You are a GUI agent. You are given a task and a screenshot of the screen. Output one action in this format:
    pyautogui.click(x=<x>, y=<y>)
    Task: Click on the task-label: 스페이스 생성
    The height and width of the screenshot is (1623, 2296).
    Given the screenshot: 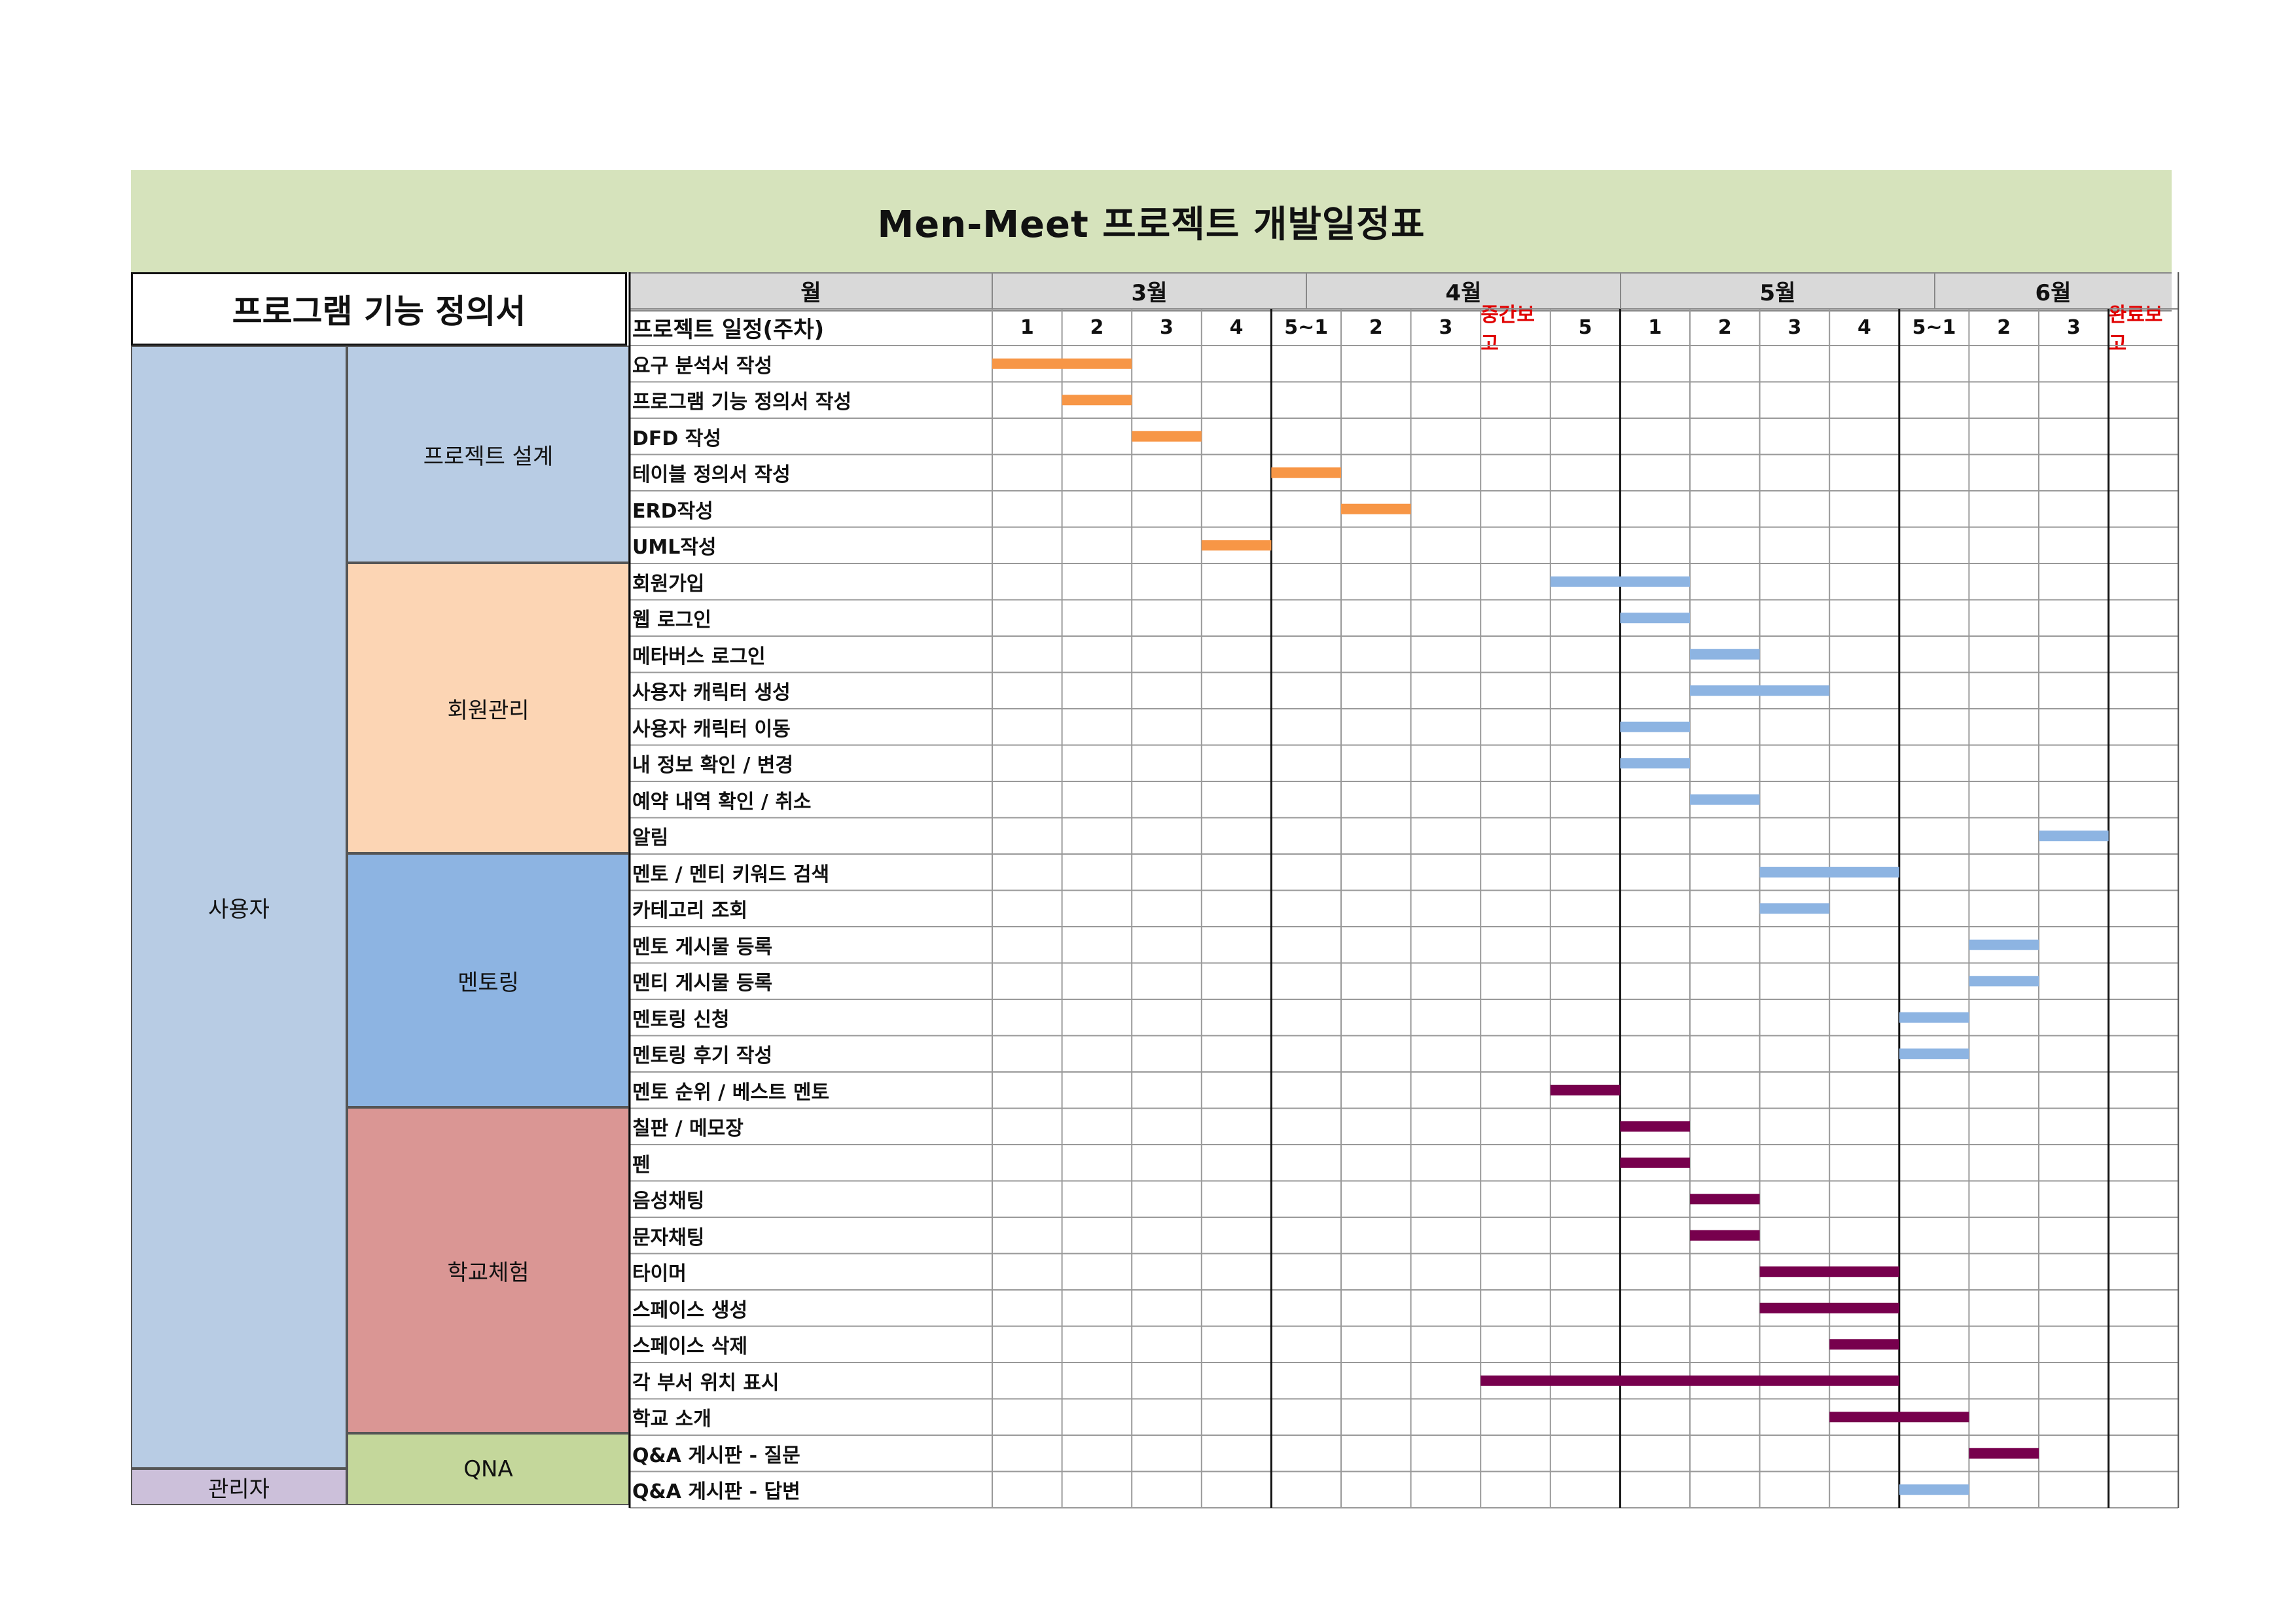 What is the action you would take?
    pyautogui.click(x=690, y=1310)
    